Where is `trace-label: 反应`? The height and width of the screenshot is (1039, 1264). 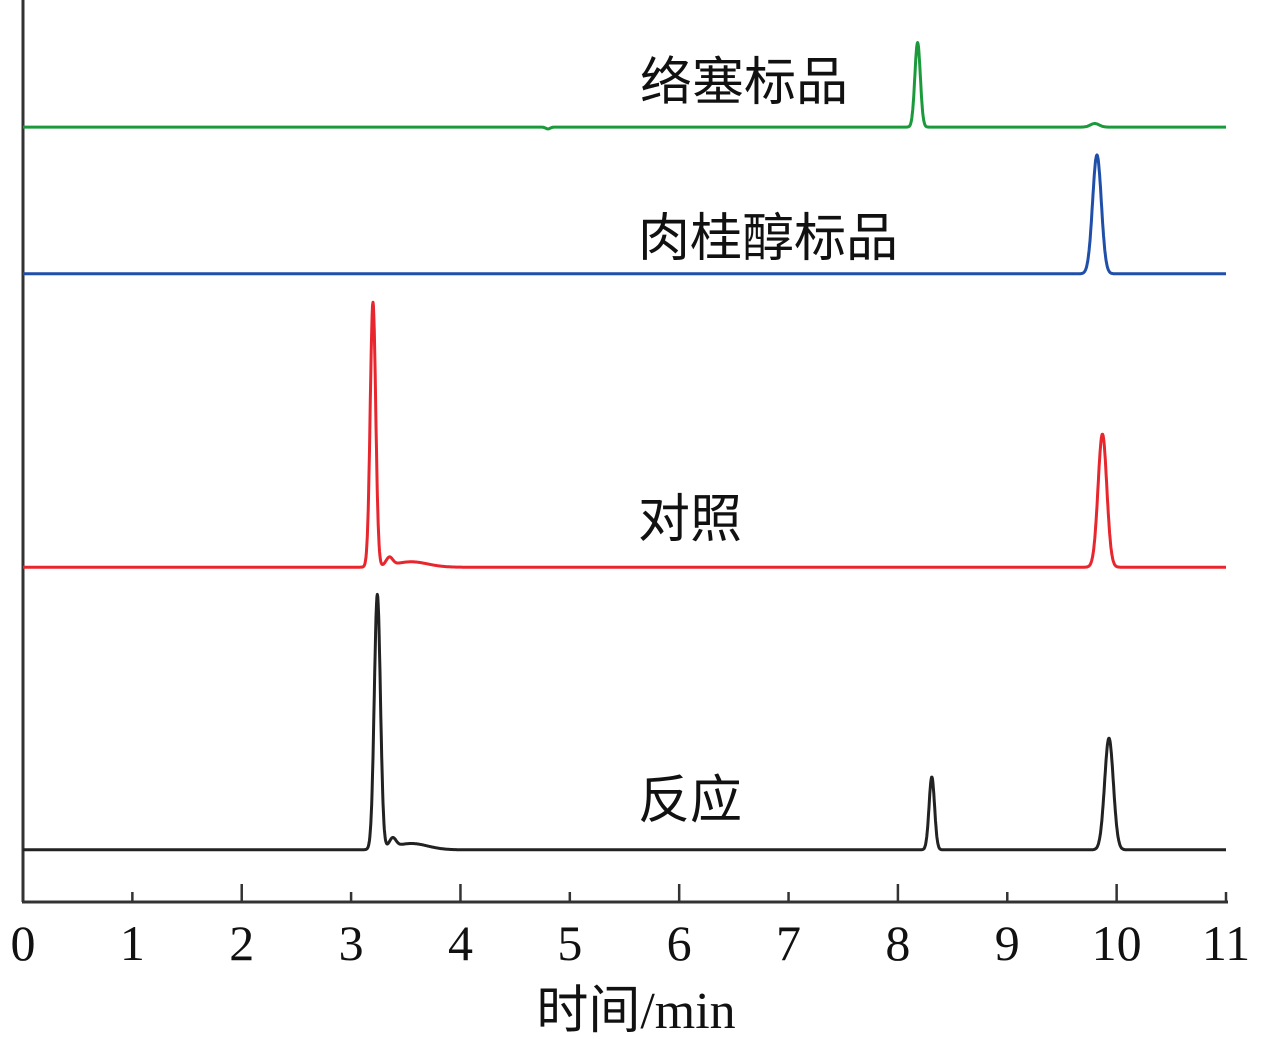
trace-label: 反应 is located at coordinates (690, 801).